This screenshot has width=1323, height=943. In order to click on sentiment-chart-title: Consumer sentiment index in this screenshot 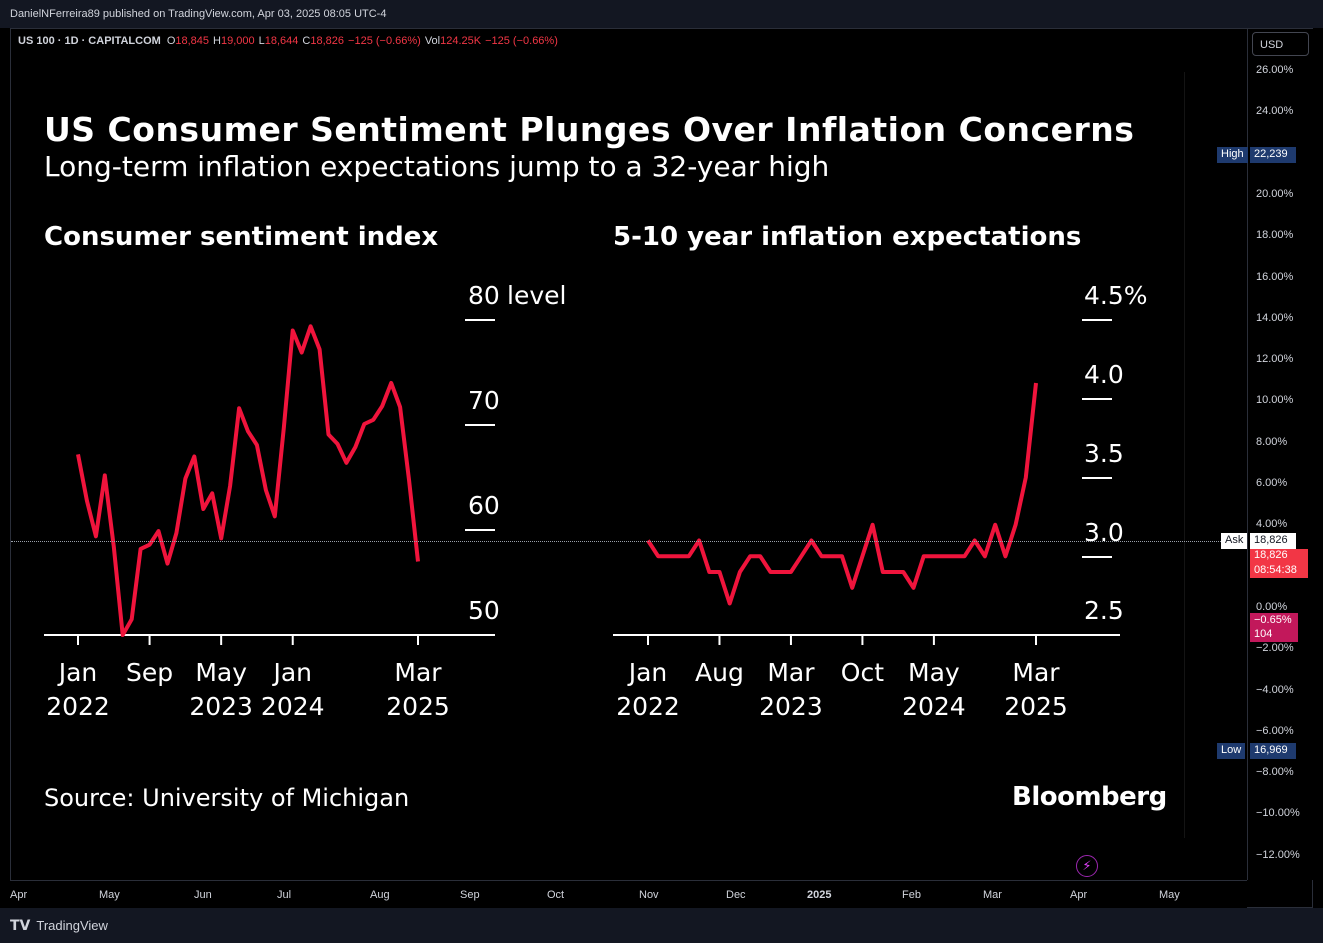, I will do `click(241, 237)`.